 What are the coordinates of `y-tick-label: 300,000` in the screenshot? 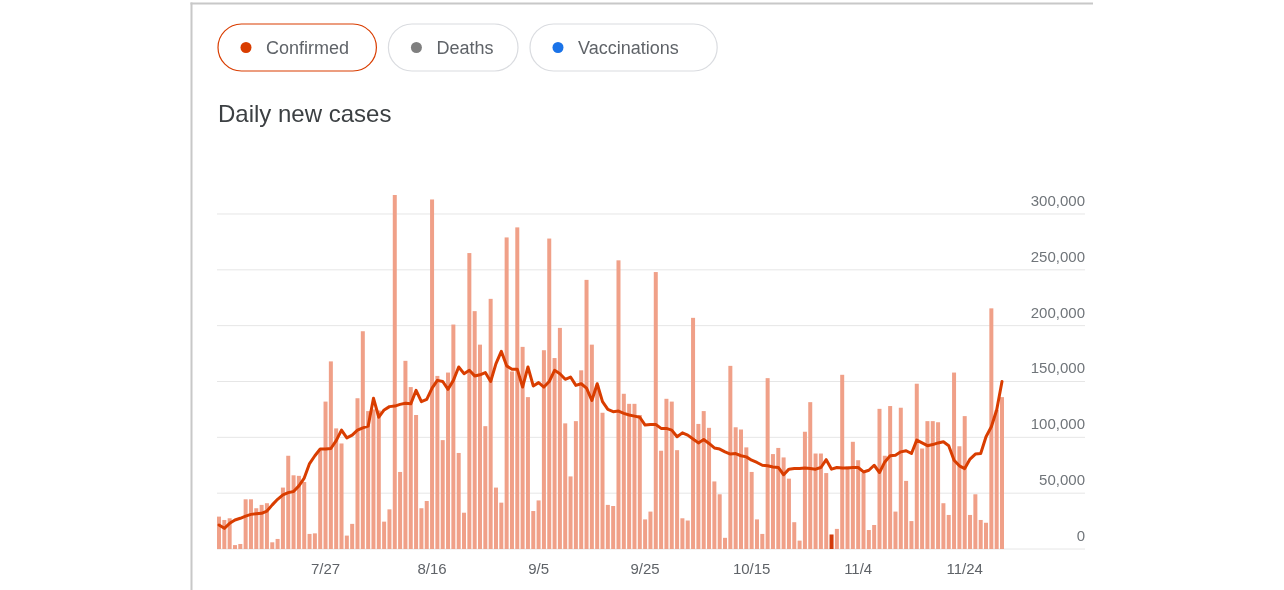 It's located at (1057, 200).